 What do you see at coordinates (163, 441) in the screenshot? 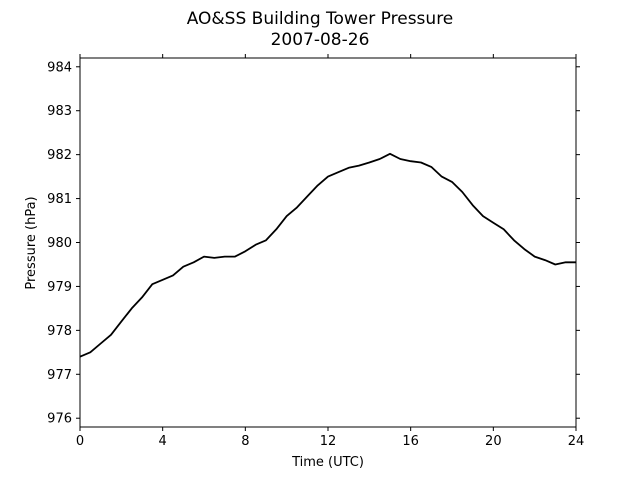
I see `x-tick-label: 4` at bounding box center [163, 441].